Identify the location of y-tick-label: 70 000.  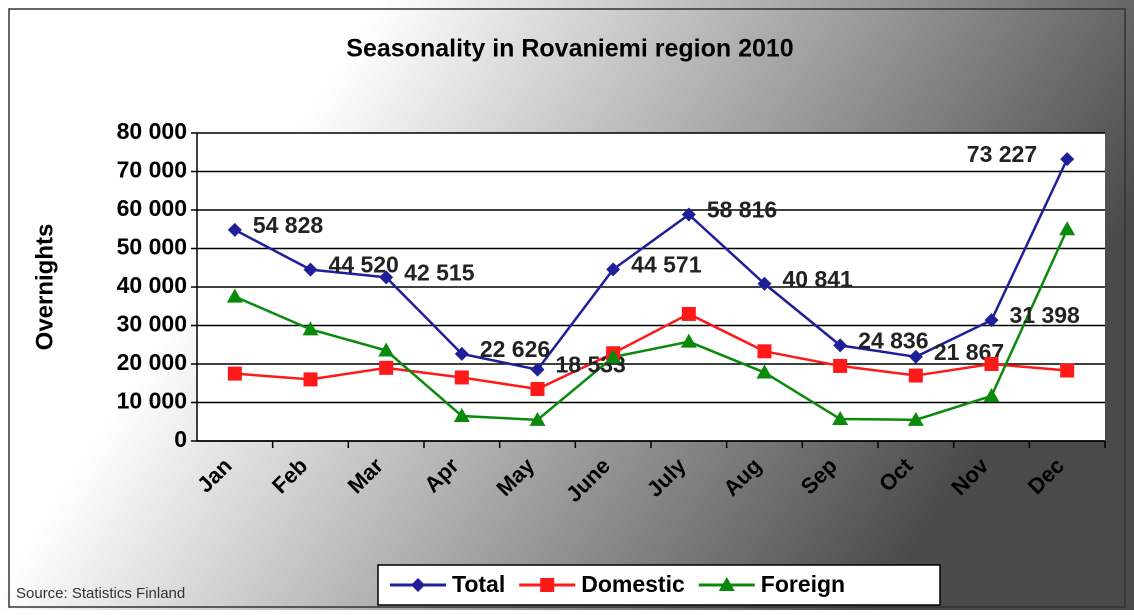
(152, 170).